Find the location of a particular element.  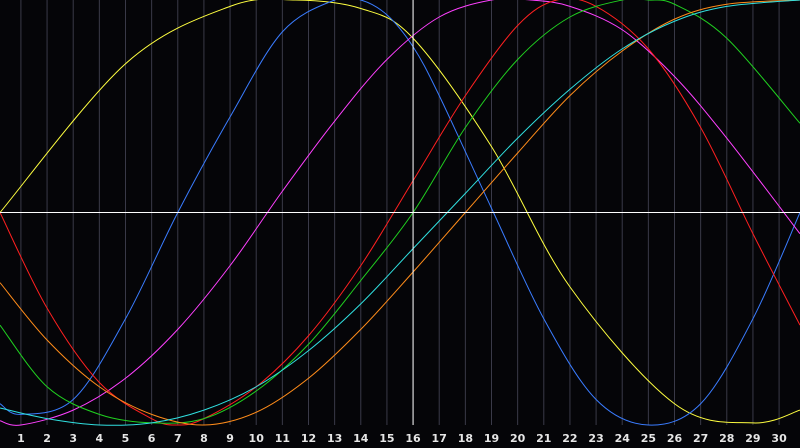

x-tick-label: 29 is located at coordinates (752, 438).